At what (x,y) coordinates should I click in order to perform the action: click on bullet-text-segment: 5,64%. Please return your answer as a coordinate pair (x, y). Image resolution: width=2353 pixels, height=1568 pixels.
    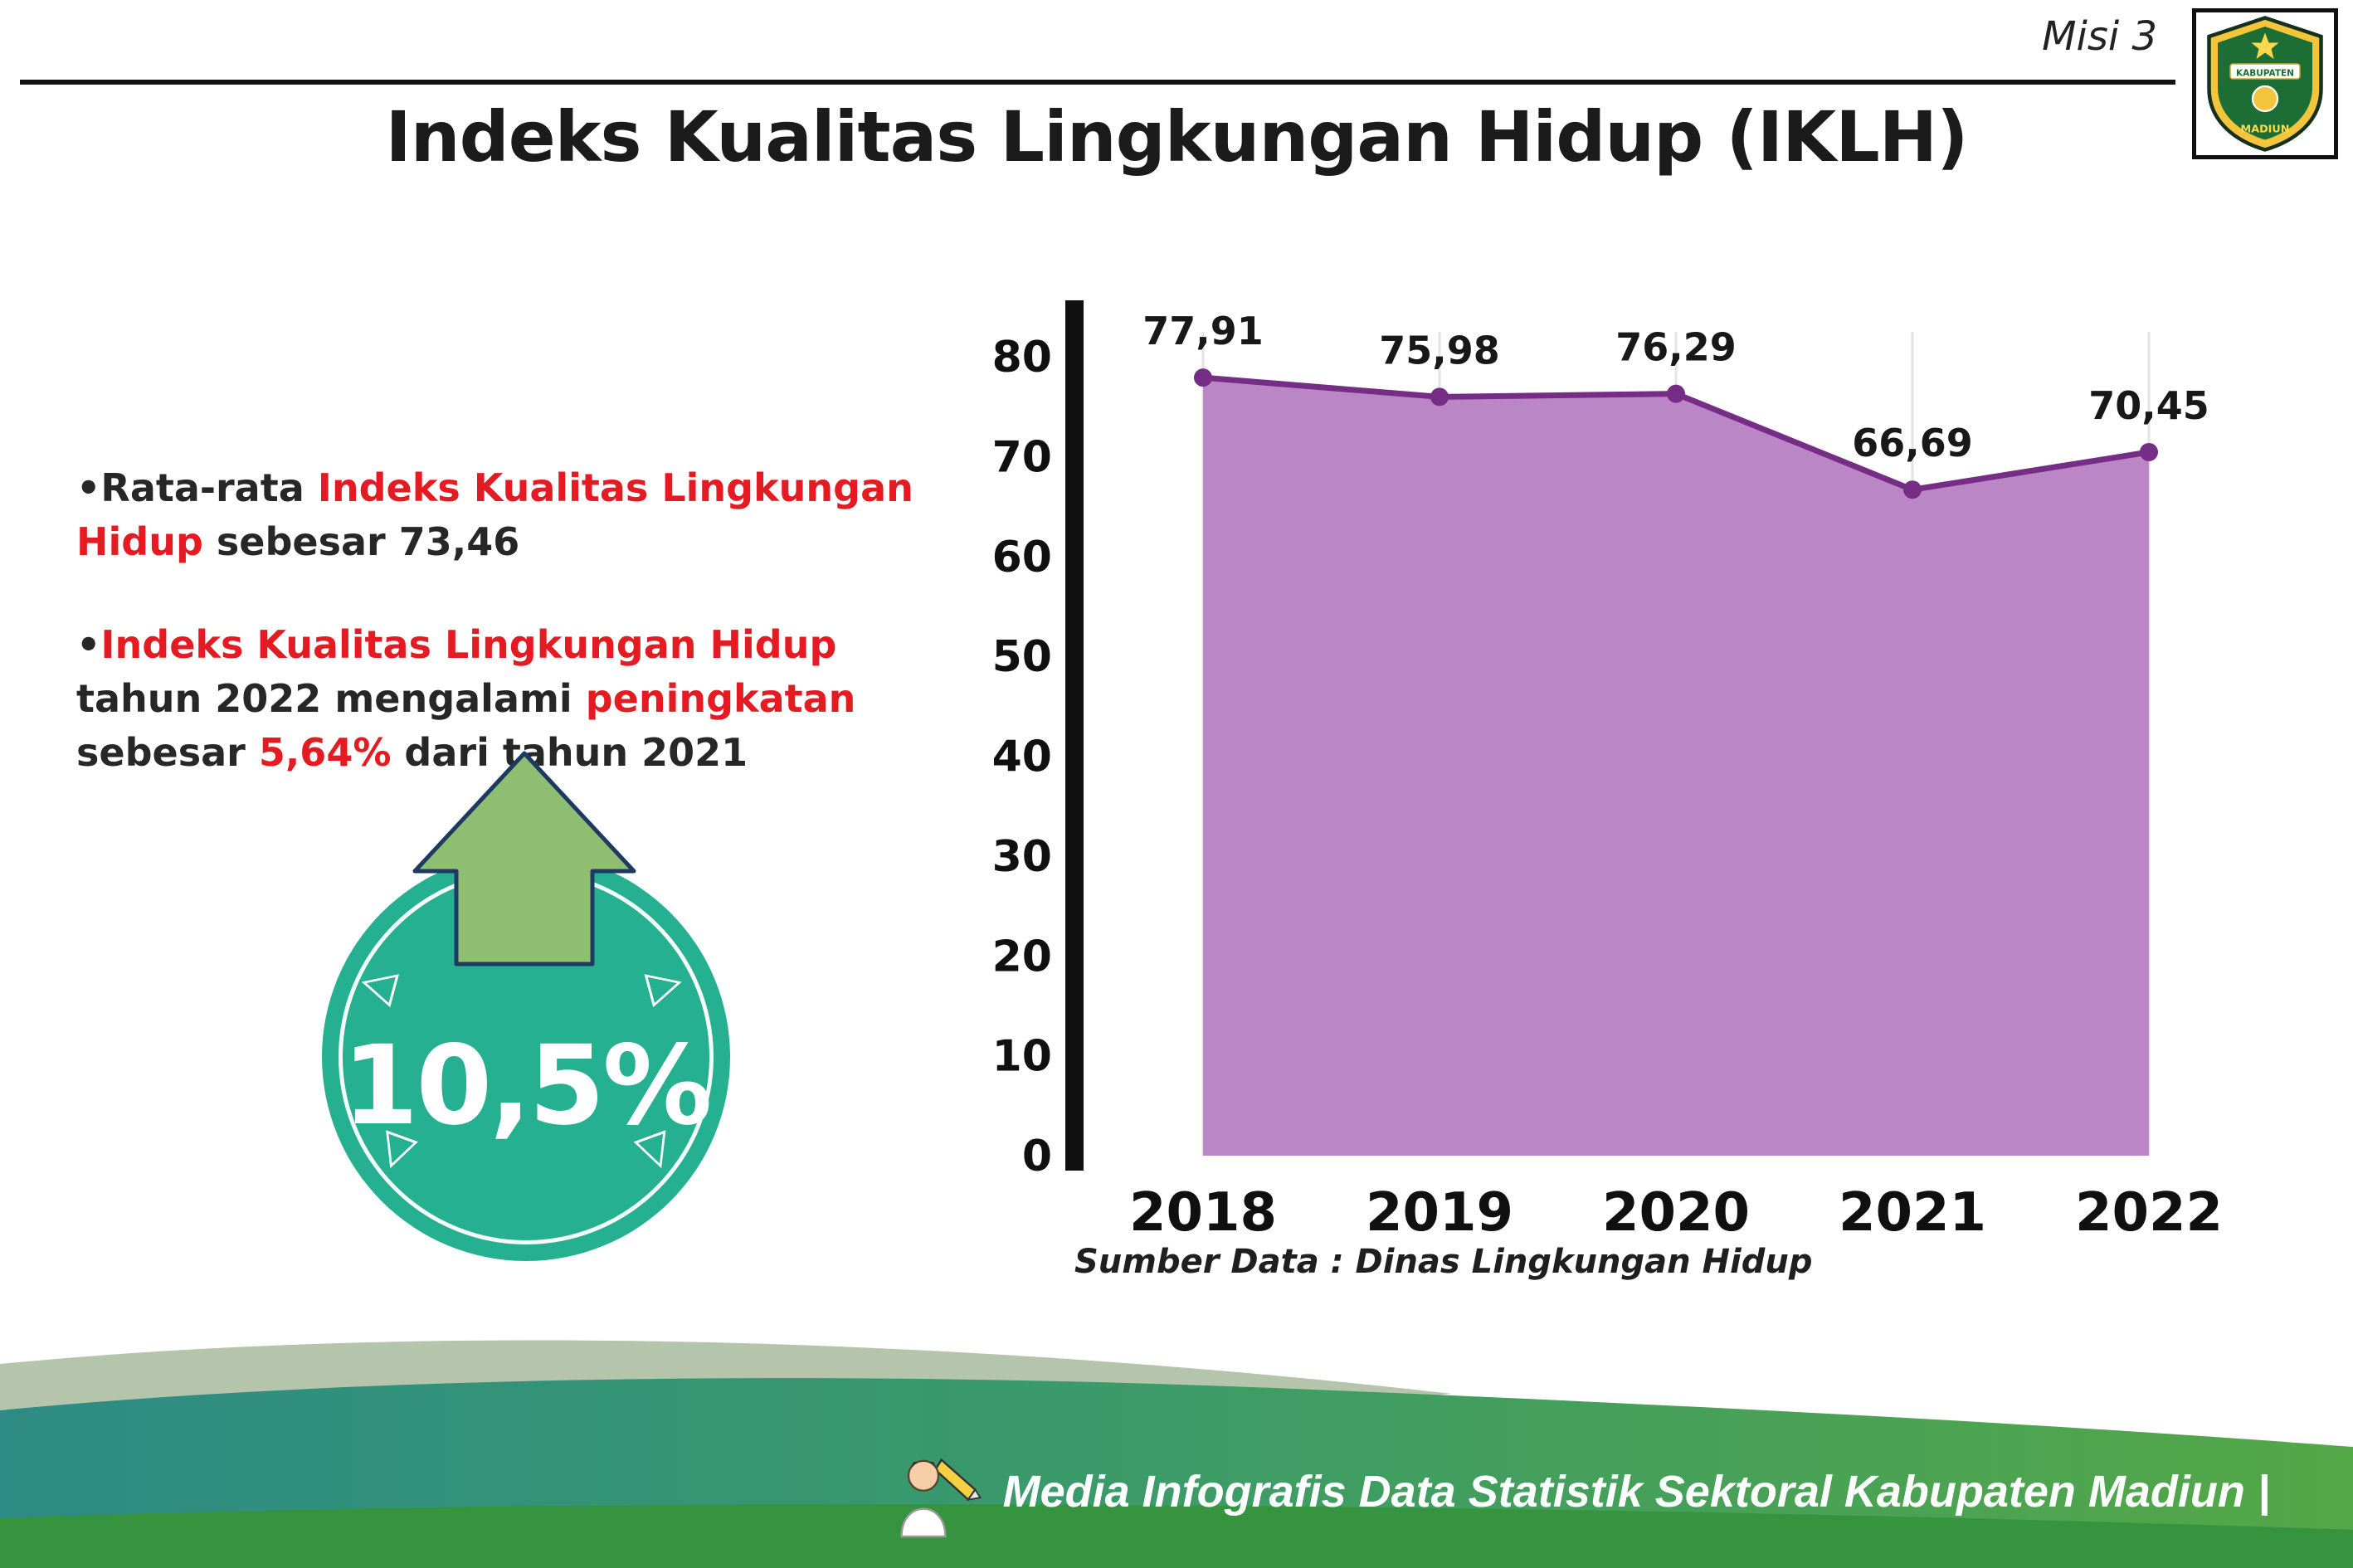
    Looking at the image, I should click on (325, 753).